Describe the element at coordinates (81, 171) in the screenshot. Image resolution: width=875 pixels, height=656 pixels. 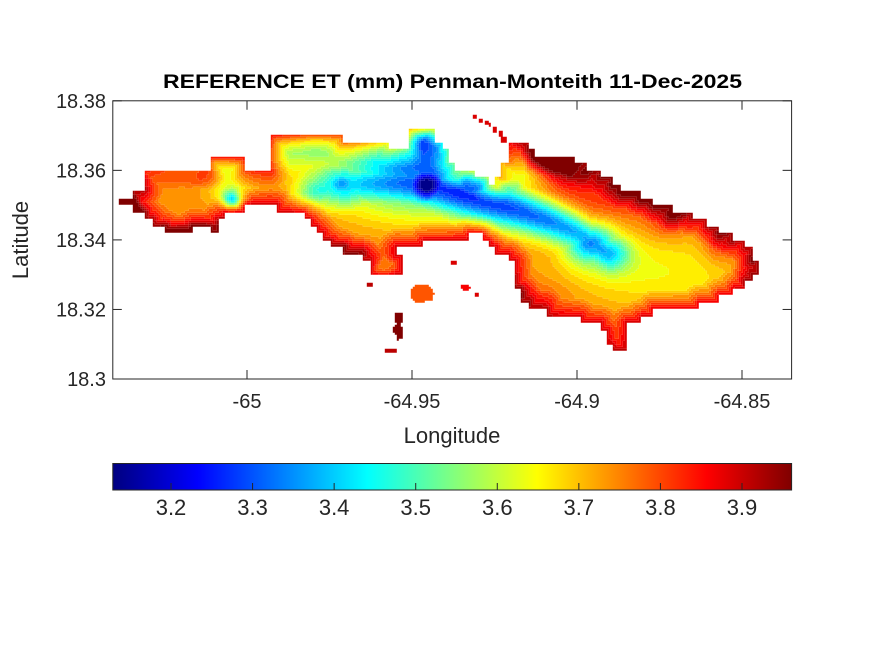
I see `svg-text: 18.36` at that location.